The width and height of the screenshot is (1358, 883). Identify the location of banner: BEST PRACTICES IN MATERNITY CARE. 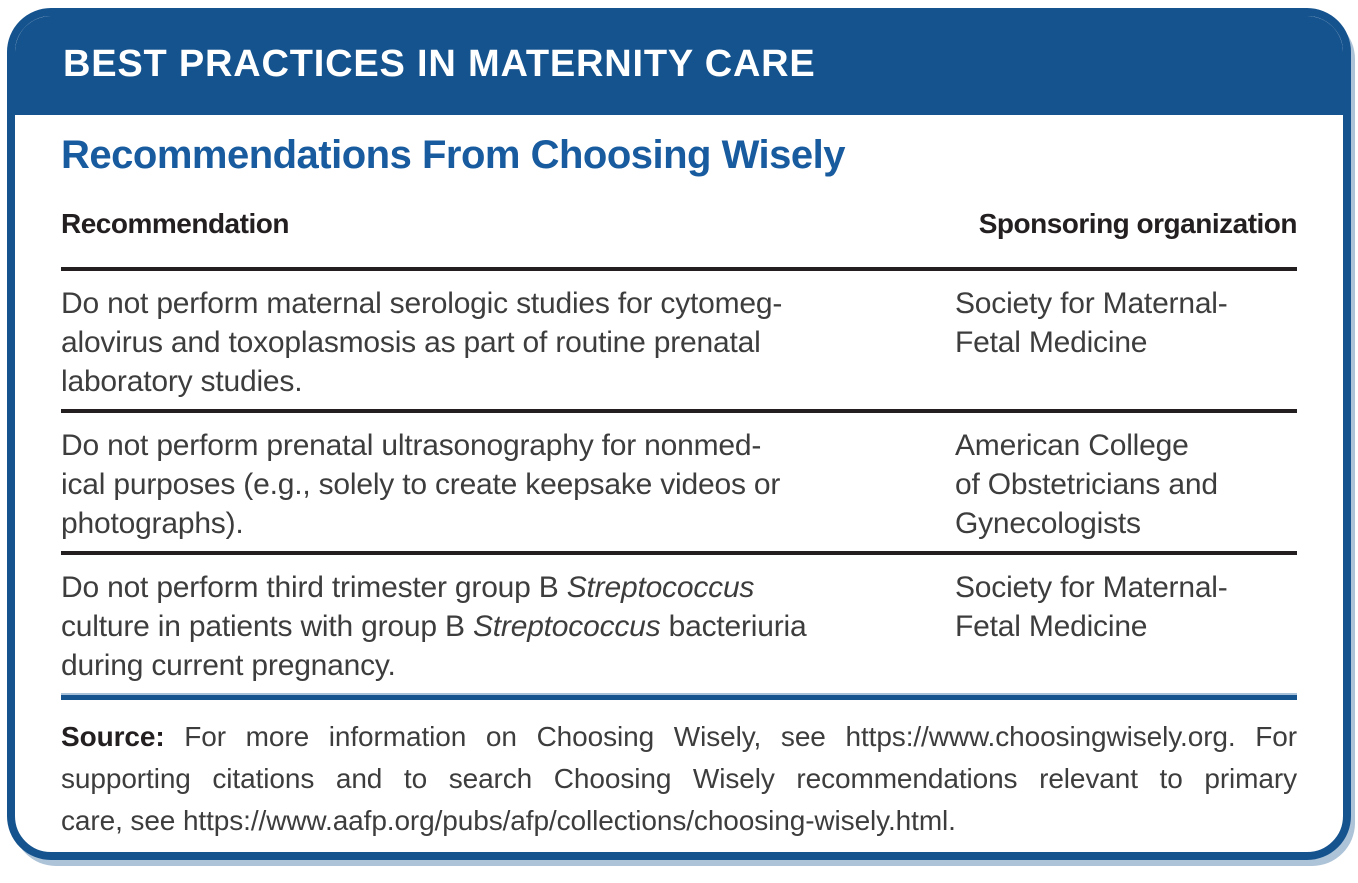
(679, 65).